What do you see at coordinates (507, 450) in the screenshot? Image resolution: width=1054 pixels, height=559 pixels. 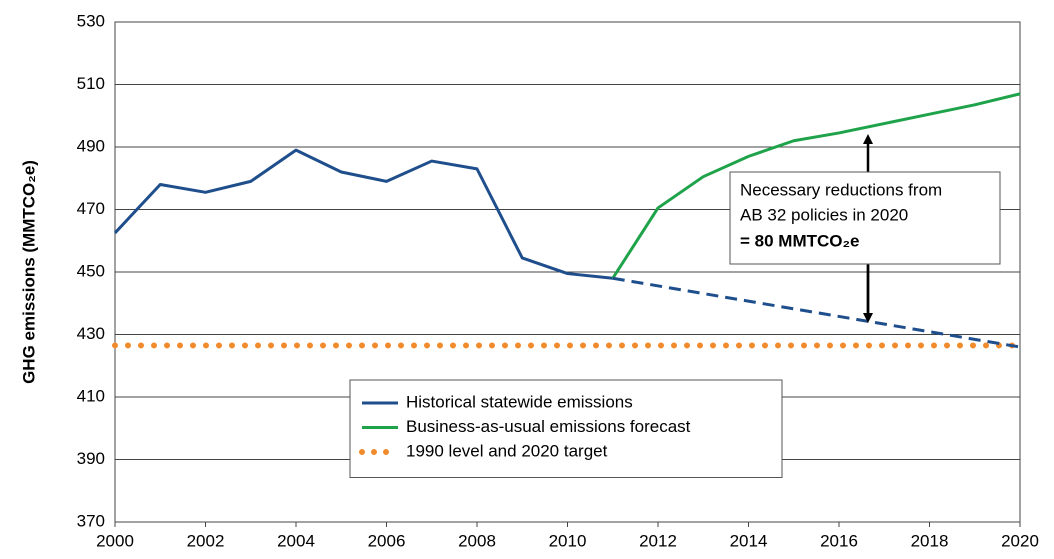 I see `legend-label: 1990 level and 2020 target` at bounding box center [507, 450].